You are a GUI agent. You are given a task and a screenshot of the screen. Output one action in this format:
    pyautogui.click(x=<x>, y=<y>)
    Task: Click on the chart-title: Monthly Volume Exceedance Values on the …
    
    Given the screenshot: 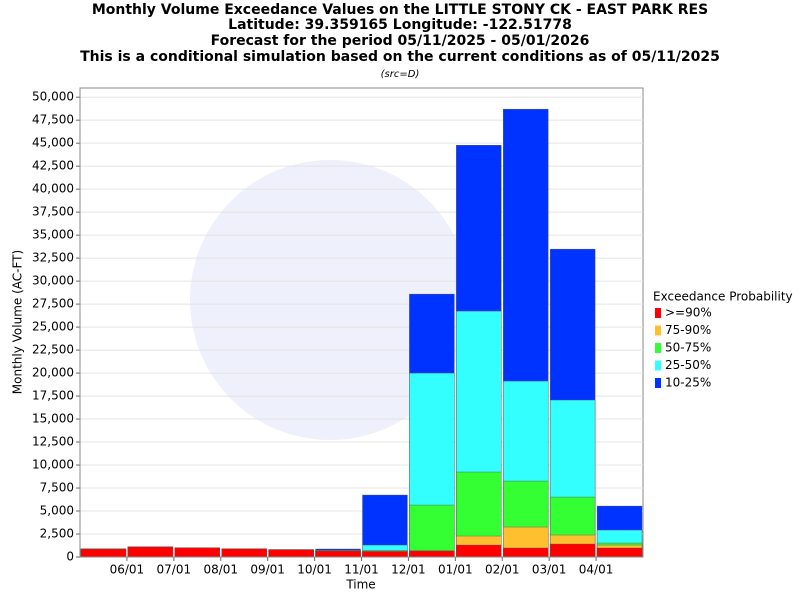 What is the action you would take?
    pyautogui.click(x=400, y=10)
    